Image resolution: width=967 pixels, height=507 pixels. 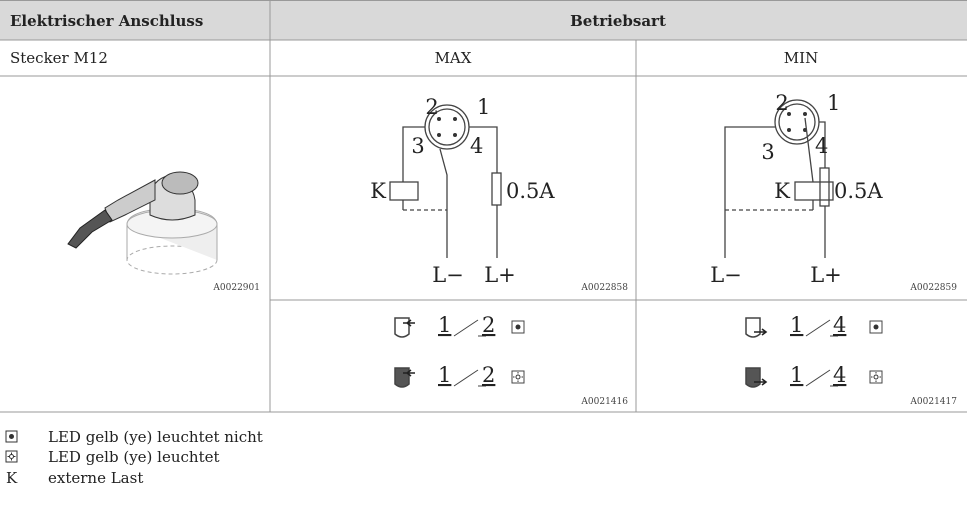 What do you see at coordinates (11, 446) in the screenshot?
I see `legend-icons` at bounding box center [11, 446].